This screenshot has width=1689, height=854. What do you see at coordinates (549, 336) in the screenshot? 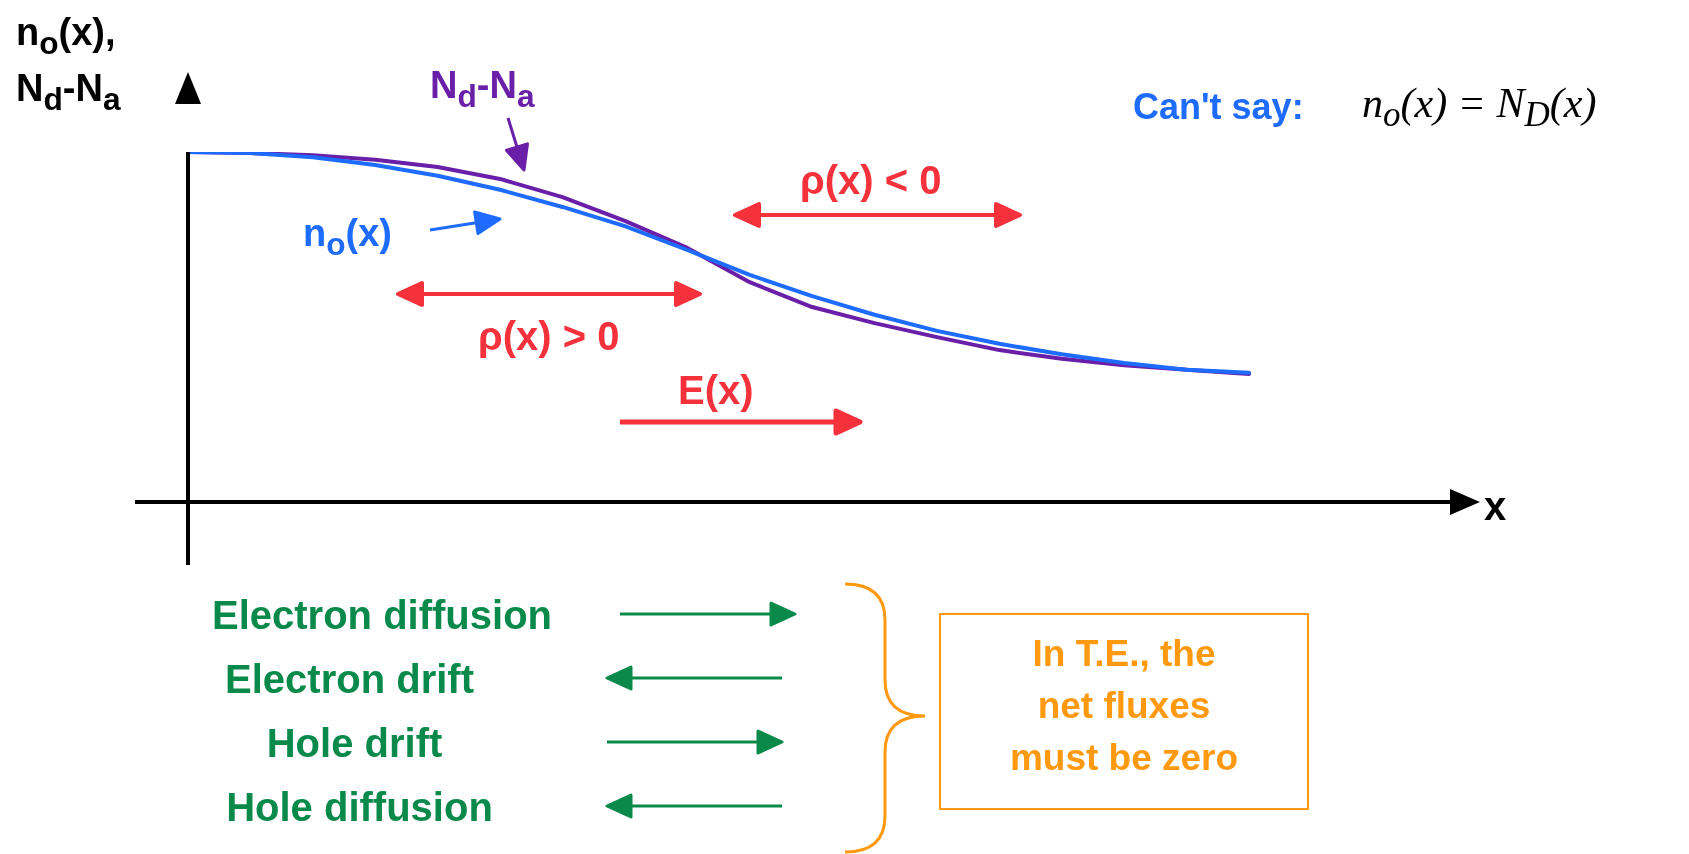
I see `annotation: ρ(x) > 0` at bounding box center [549, 336].